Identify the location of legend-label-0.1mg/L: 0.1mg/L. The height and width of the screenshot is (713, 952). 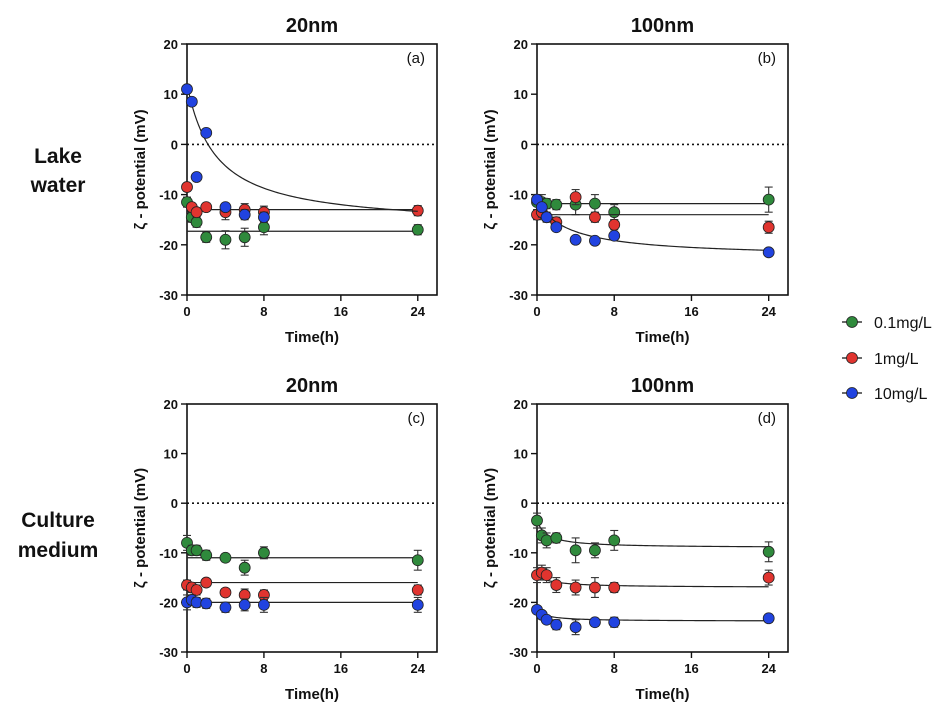
(903, 323).